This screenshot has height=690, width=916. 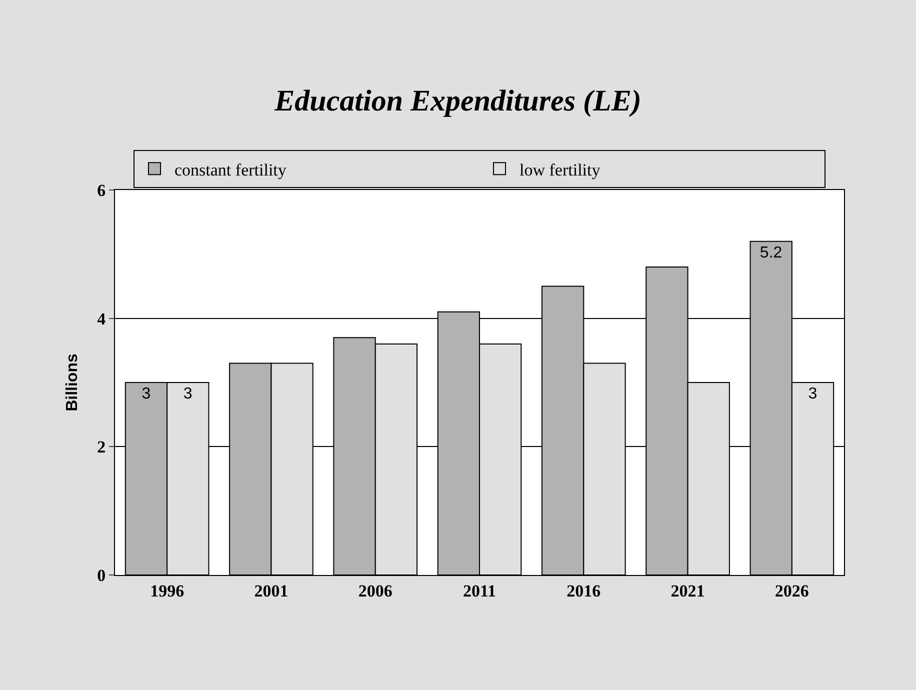 What do you see at coordinates (479, 590) in the screenshot?
I see `x-tick-label: 2011` at bounding box center [479, 590].